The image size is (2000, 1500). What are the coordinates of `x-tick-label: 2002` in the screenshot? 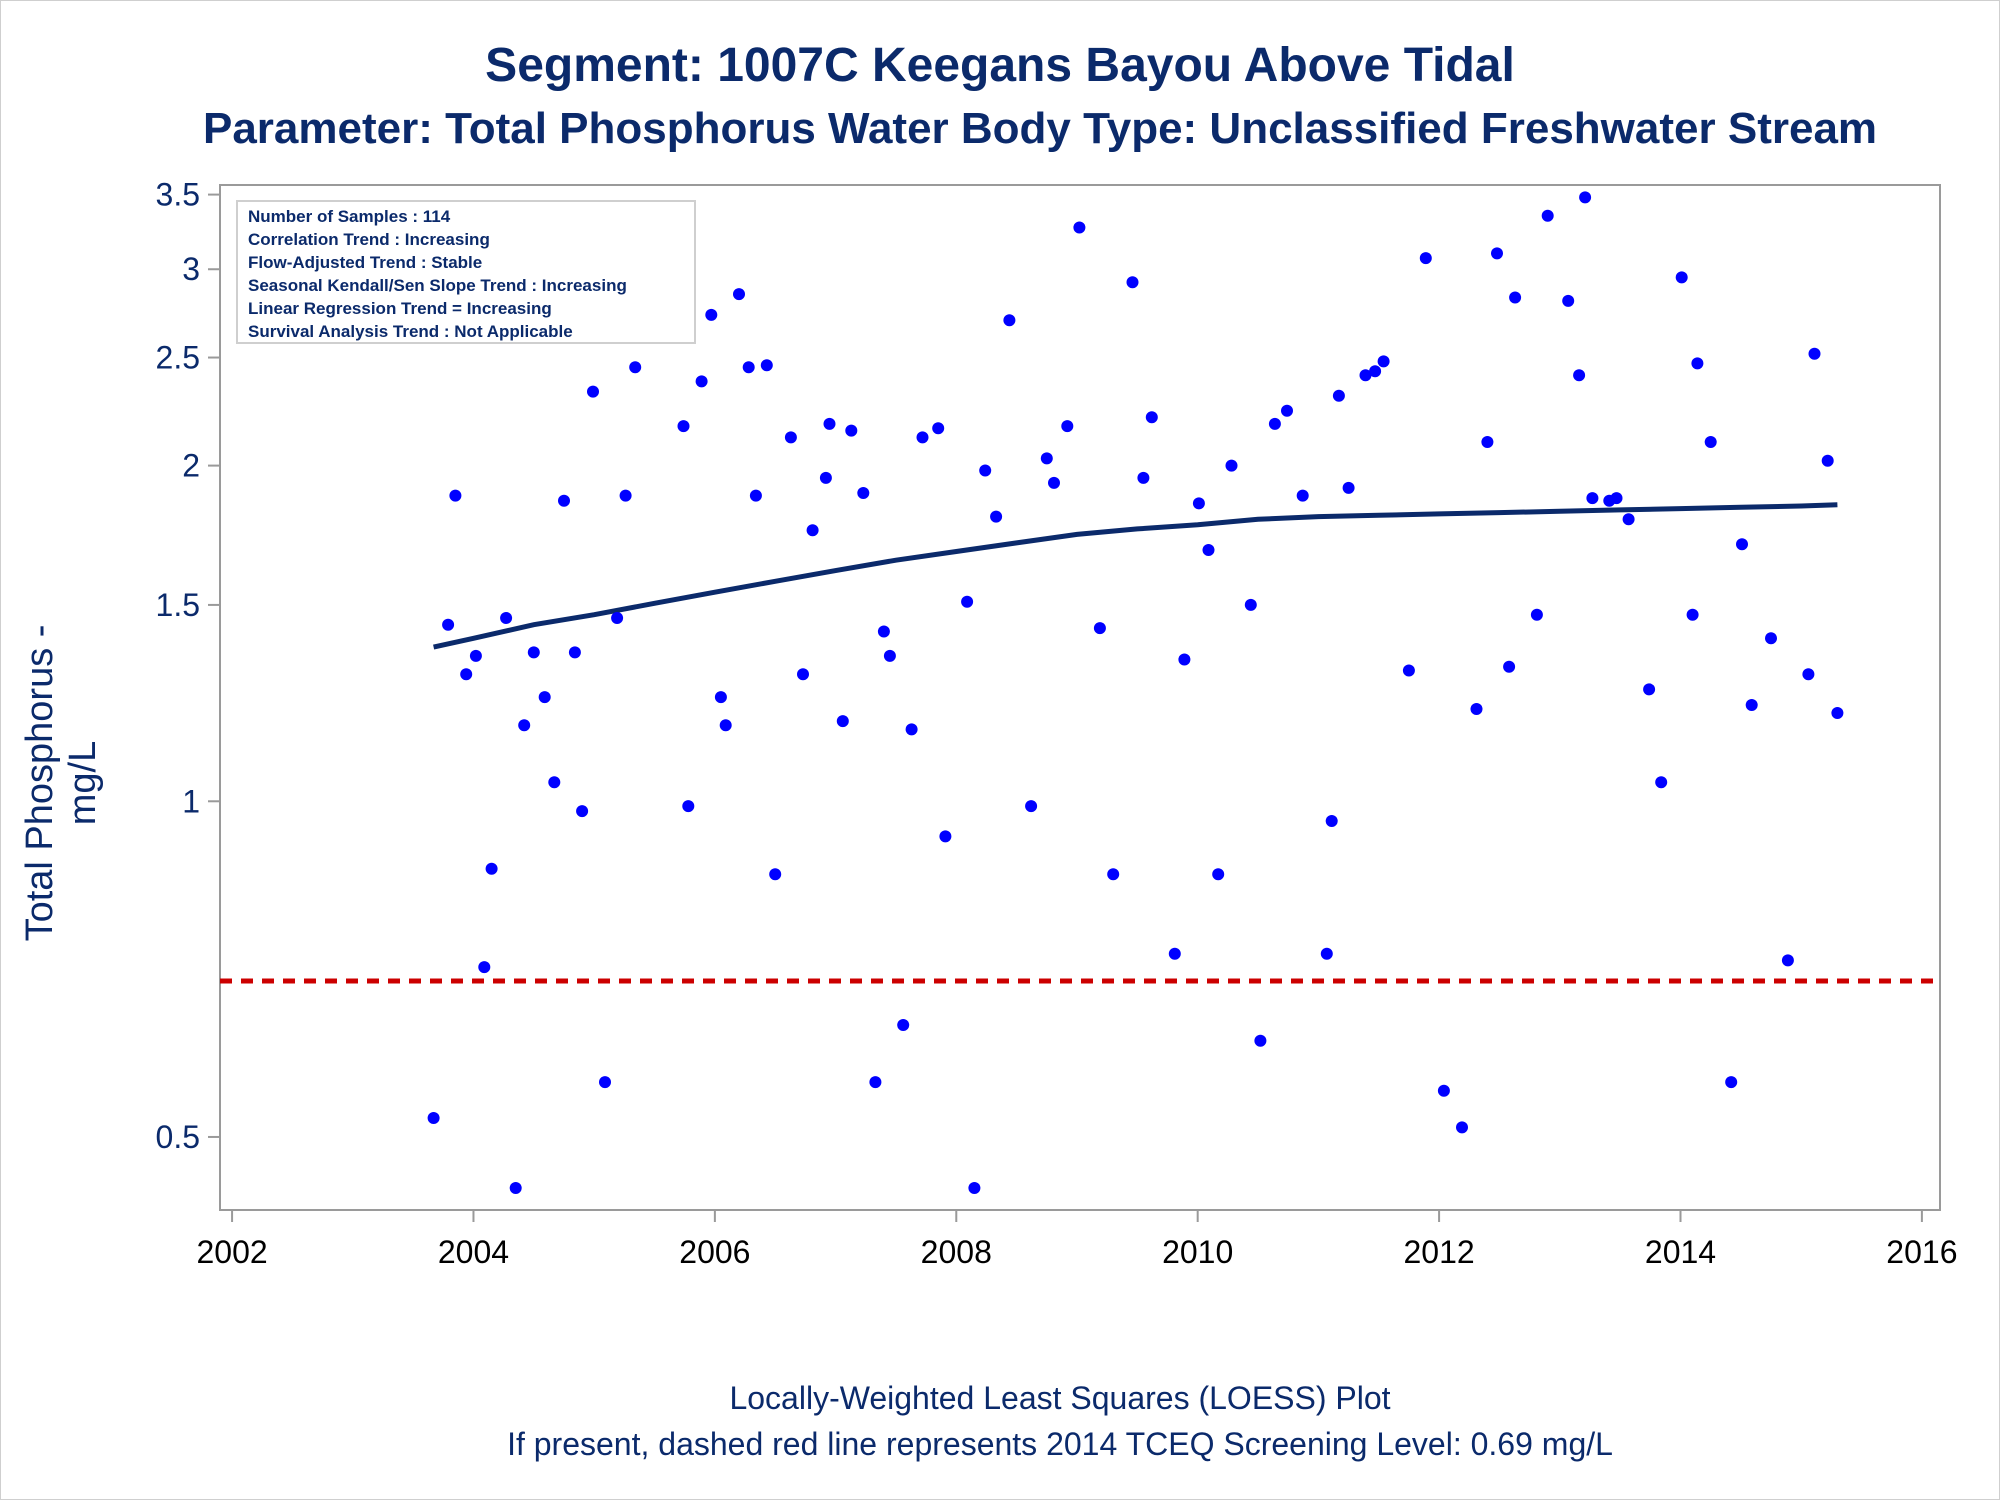 It's located at (231, 1252).